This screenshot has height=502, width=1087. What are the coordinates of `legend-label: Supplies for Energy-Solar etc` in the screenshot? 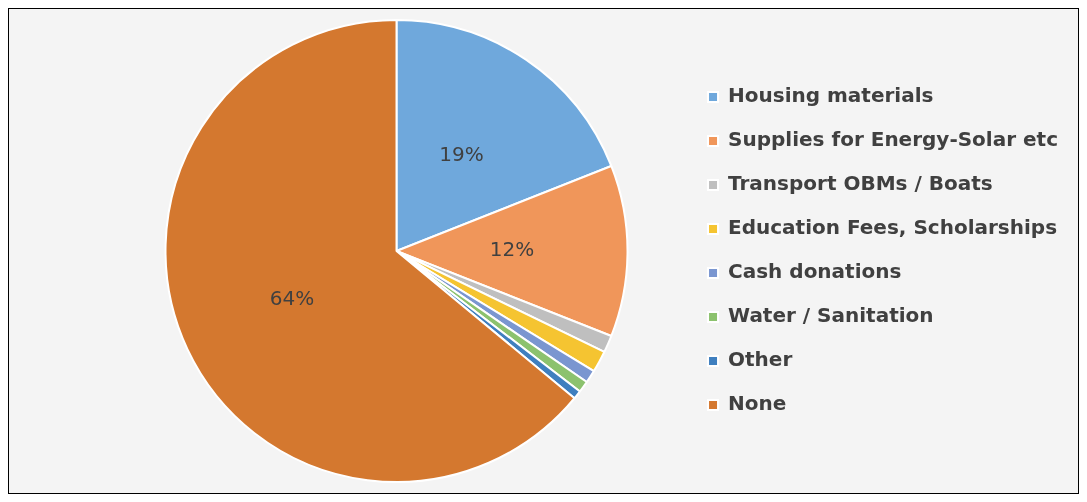 It's located at (893, 139).